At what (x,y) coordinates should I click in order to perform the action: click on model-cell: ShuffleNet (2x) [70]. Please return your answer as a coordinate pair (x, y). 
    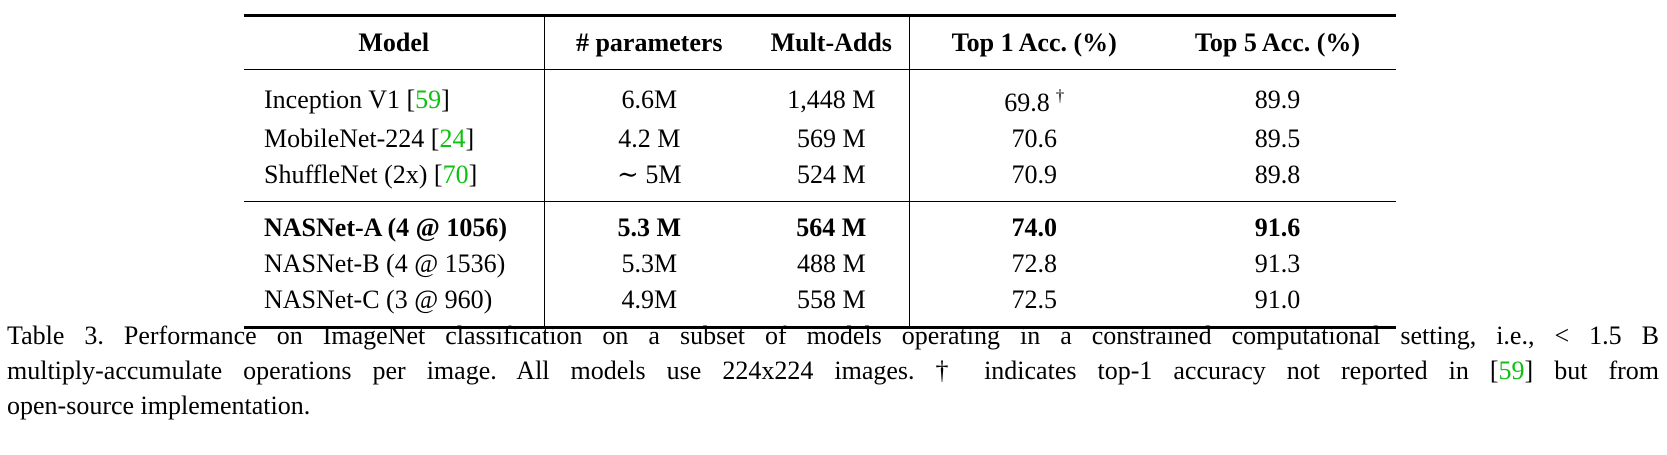
    Looking at the image, I should click on (371, 174).